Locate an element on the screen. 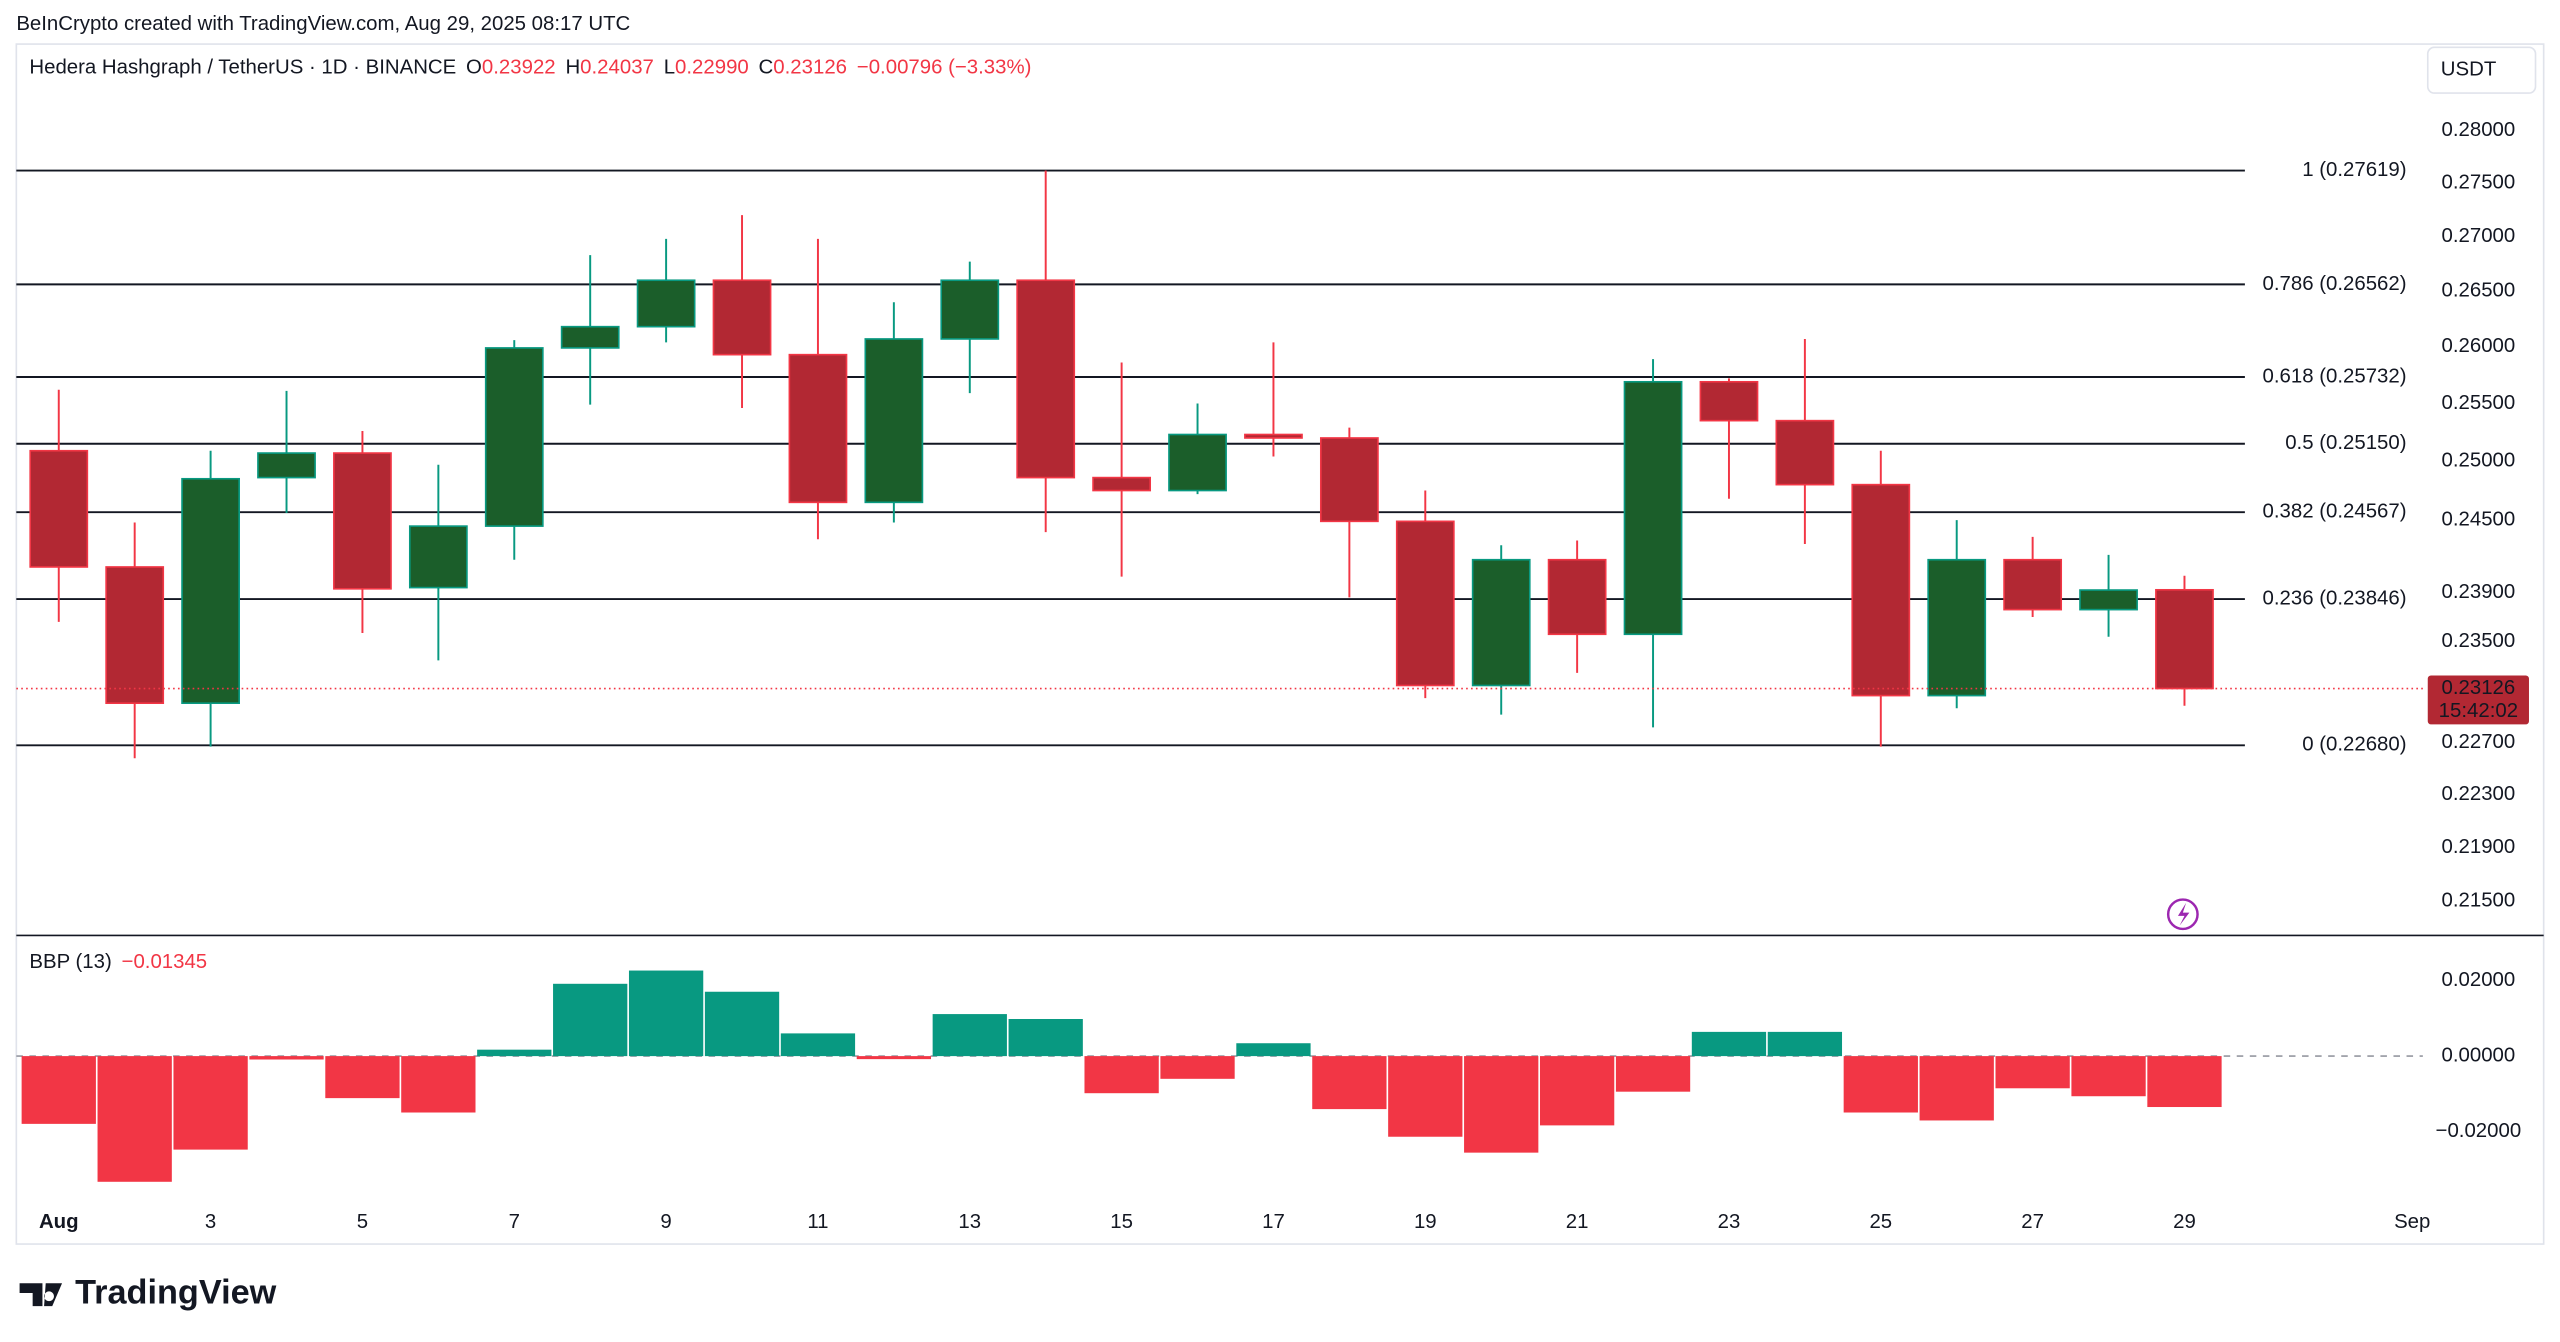  y-tick-label: 0.00000 is located at coordinates (2479, 1055).